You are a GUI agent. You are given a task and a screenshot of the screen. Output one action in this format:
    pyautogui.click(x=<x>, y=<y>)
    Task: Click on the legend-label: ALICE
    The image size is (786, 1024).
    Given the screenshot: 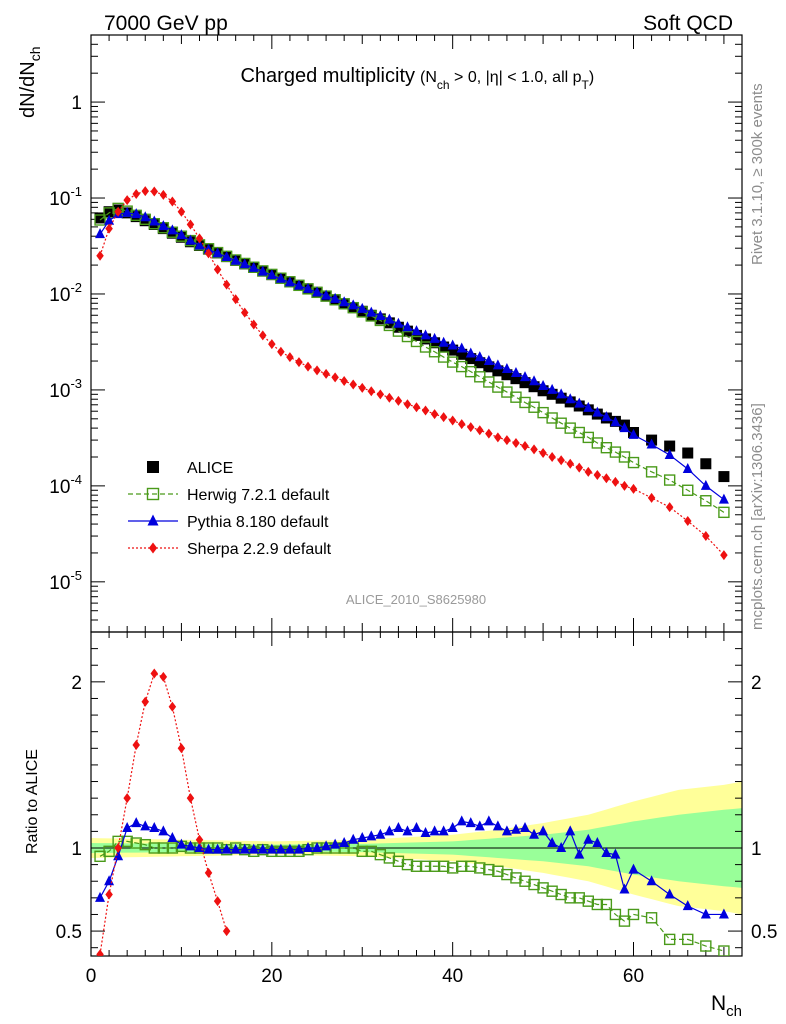 What is the action you would take?
    pyautogui.click(x=210, y=468)
    